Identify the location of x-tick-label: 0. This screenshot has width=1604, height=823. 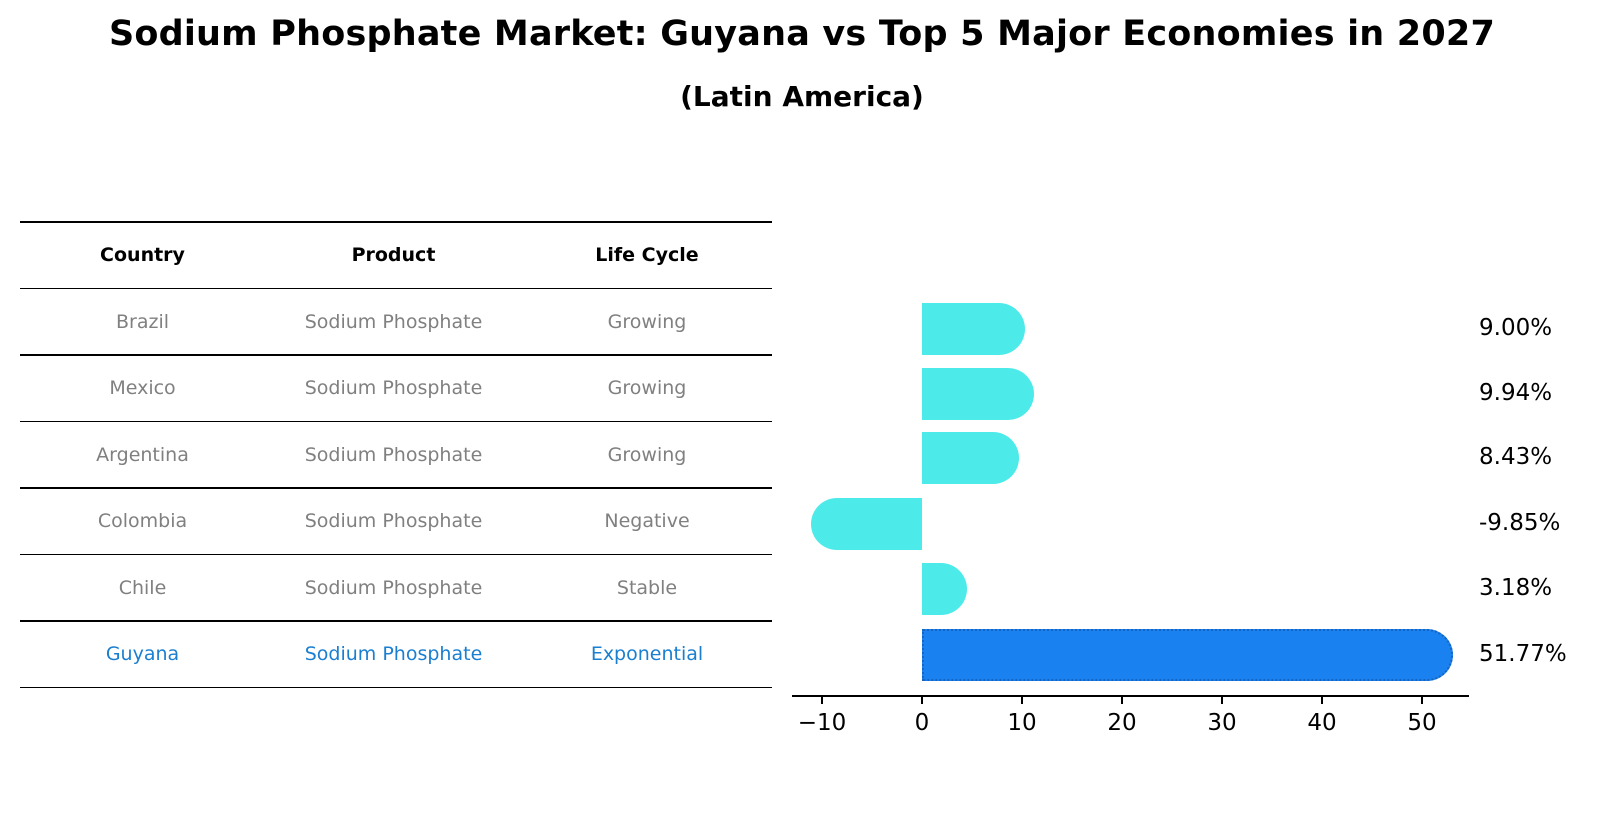
(922, 723).